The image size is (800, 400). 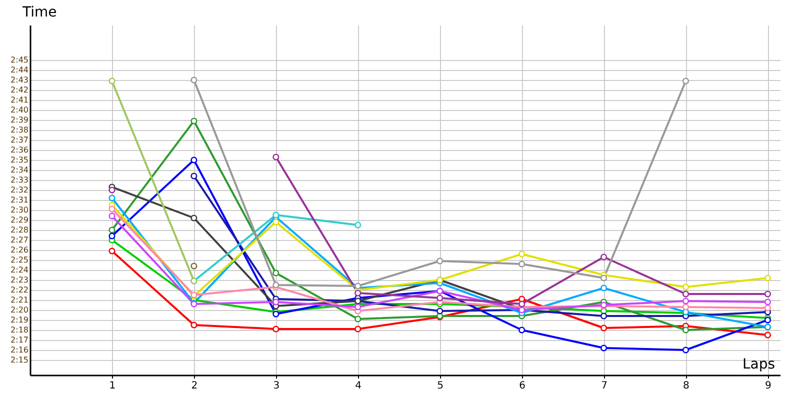 What do you see at coordinates (19, 130) in the screenshot?
I see `y-tick-label: 2:38` at bounding box center [19, 130].